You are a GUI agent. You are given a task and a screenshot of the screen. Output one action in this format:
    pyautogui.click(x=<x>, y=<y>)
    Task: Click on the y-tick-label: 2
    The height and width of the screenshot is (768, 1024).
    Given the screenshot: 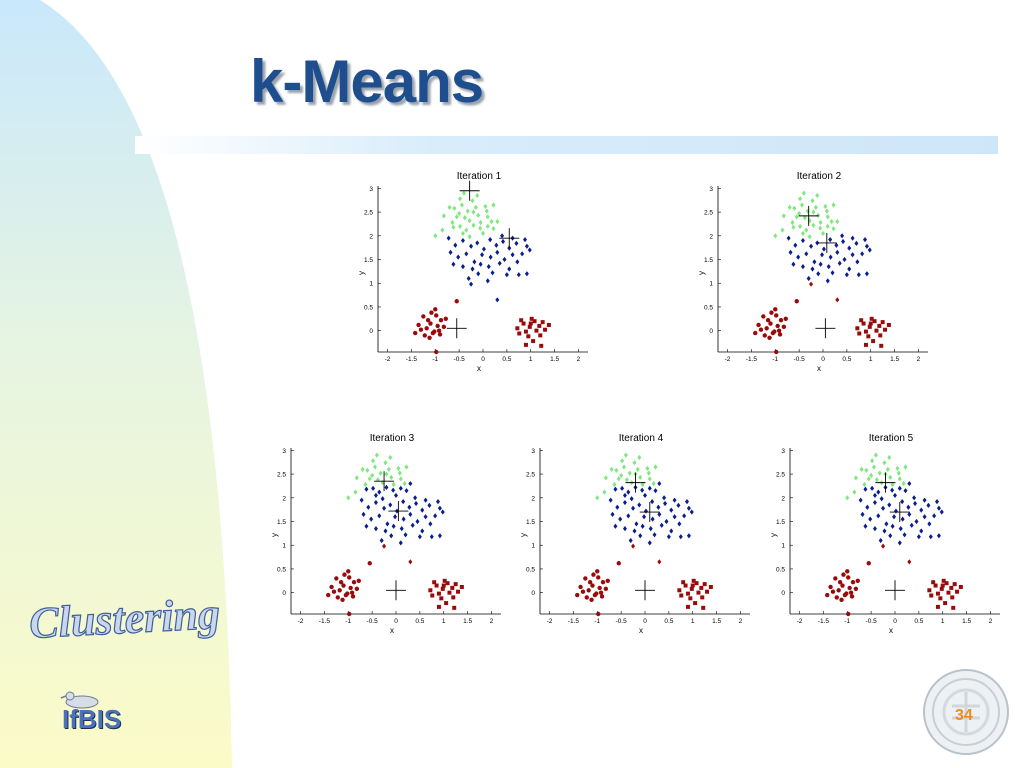 What is the action you would take?
    pyautogui.click(x=711, y=236)
    